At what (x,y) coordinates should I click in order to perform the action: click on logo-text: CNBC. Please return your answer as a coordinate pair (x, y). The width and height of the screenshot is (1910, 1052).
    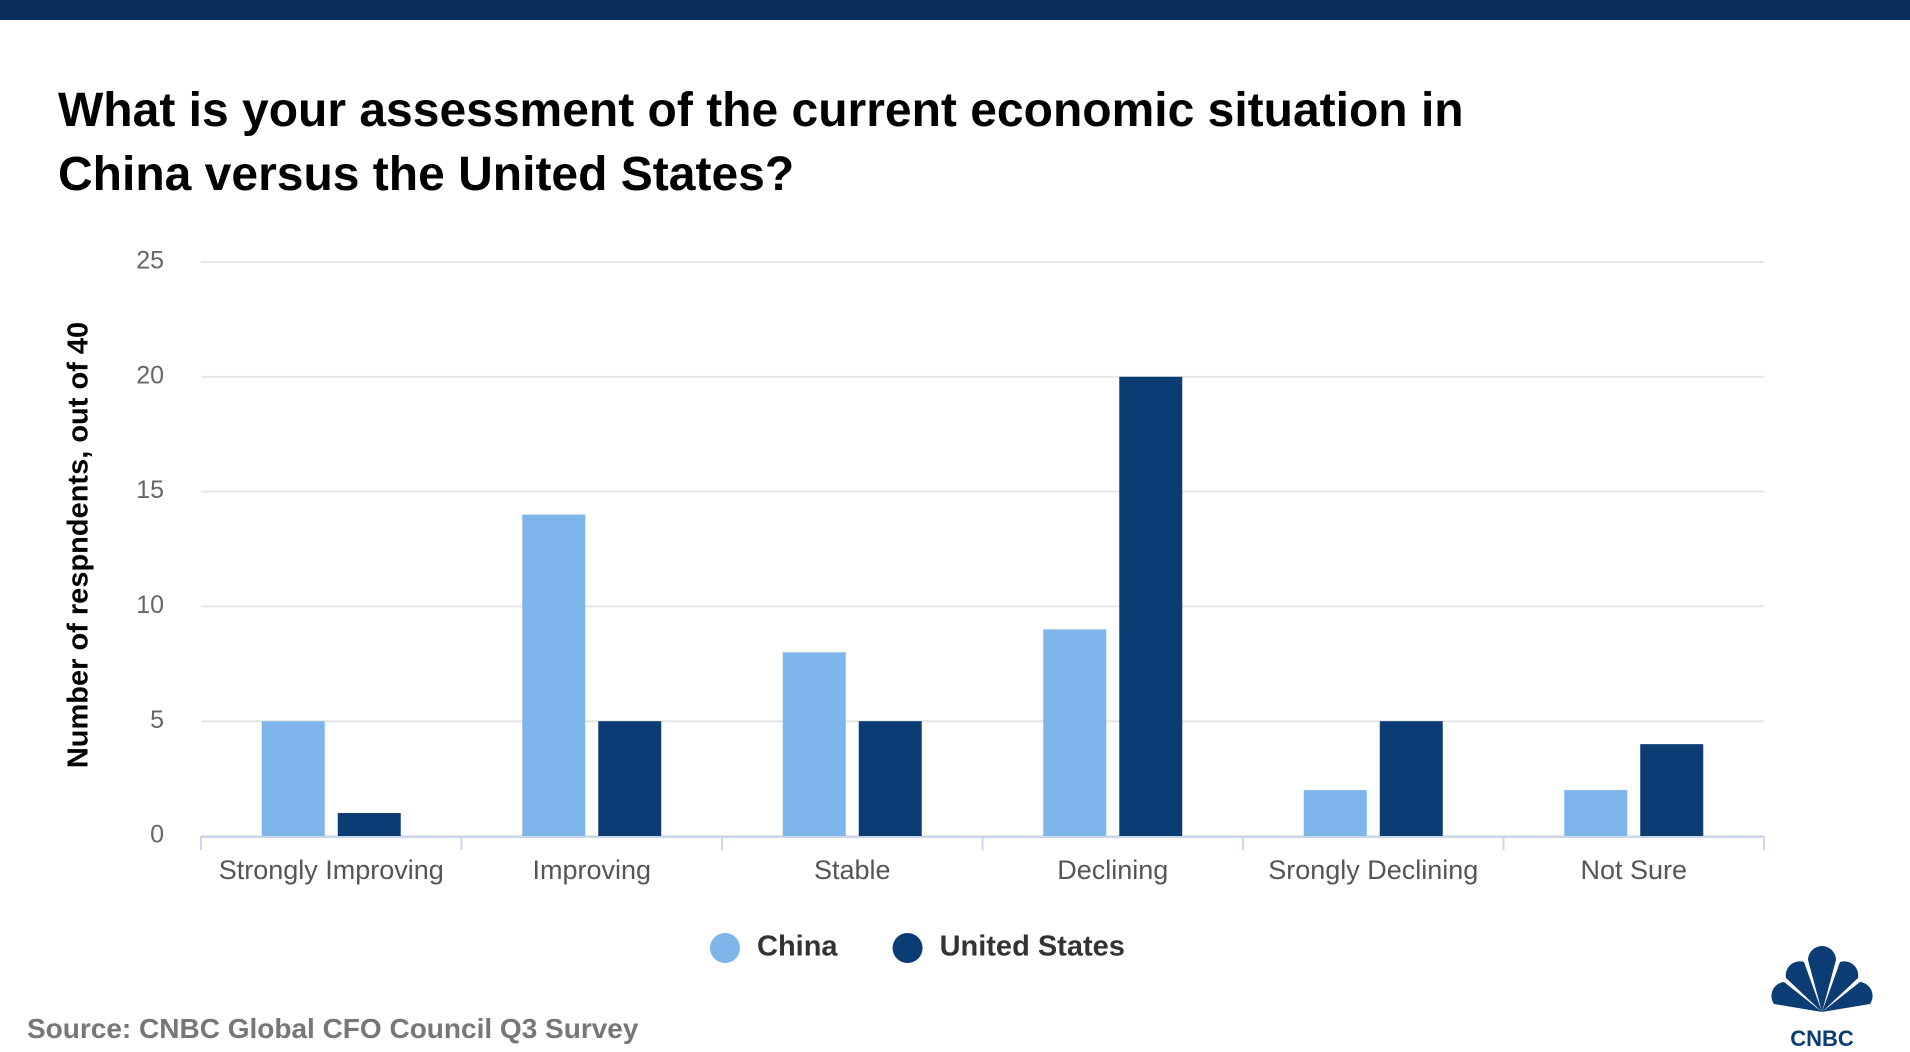
    Looking at the image, I should click on (1822, 1038).